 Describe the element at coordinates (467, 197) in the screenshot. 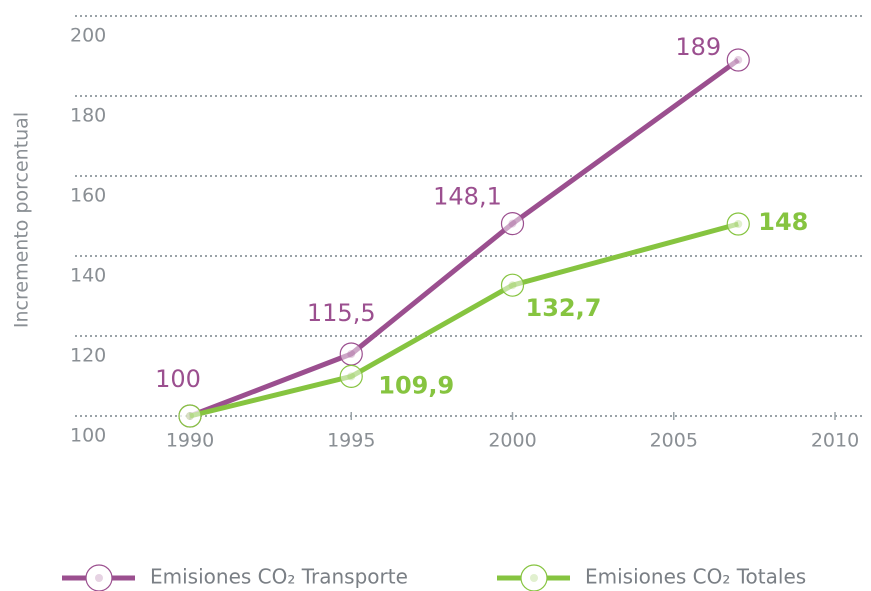

I see `data-label: 148,1` at that location.